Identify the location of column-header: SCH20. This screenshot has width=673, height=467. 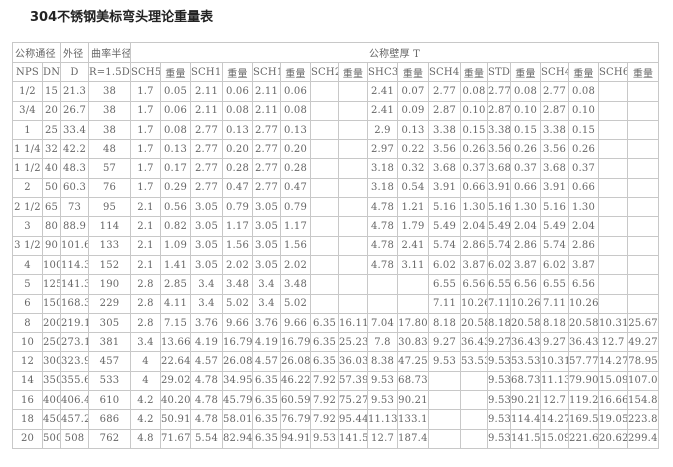
(324, 72).